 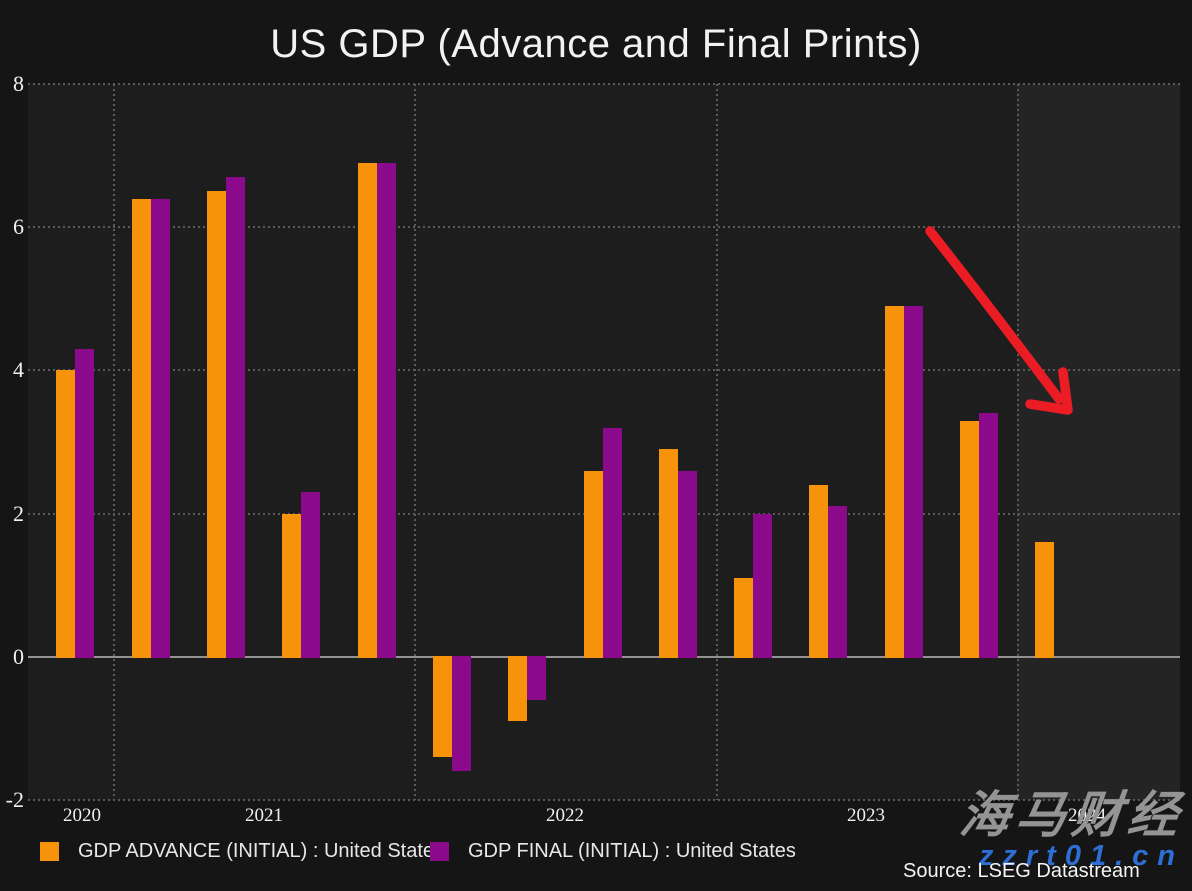 What do you see at coordinates (1044, 600) in the screenshot?
I see `bar-advance-2024-q1` at bounding box center [1044, 600].